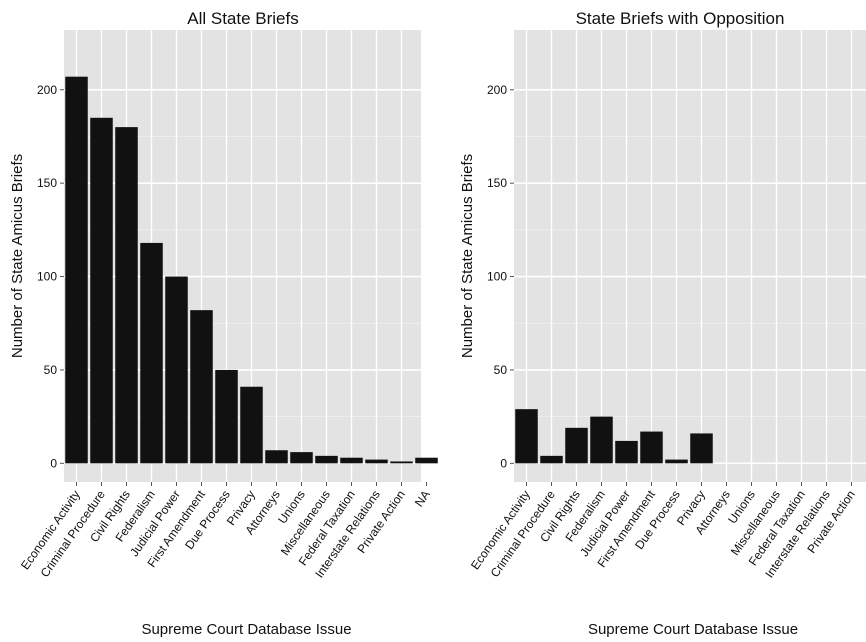  I want to click on left-y-axis-label: Number of State Amicus Briefs, so click(17, 256).